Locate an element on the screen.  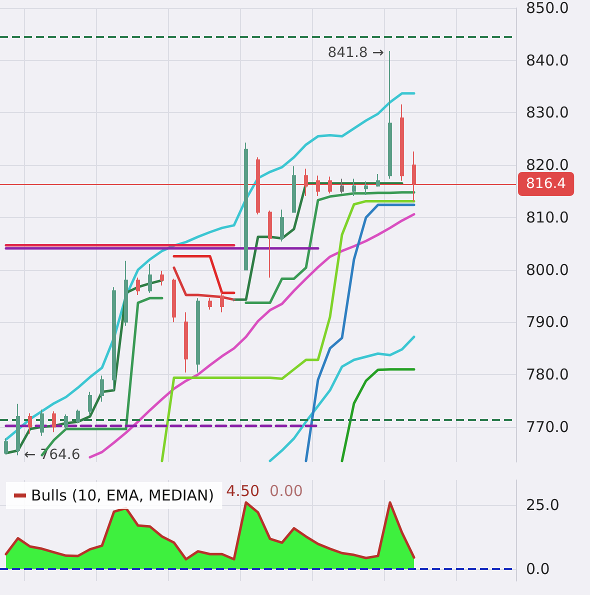
annotation: 841.8 → is located at coordinates (356, 52).